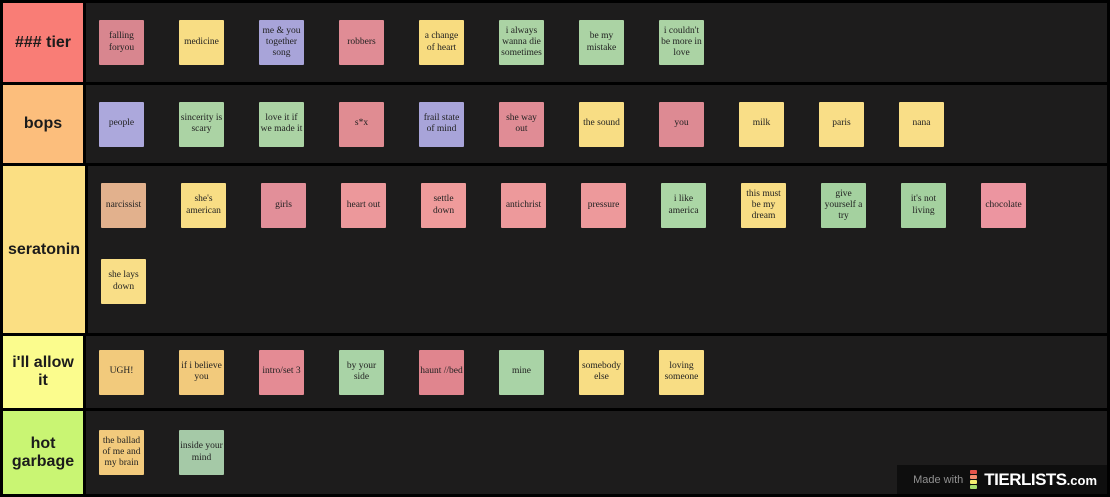 The width and height of the screenshot is (1110, 497). I want to click on tier-item: UGH!, so click(121, 372).